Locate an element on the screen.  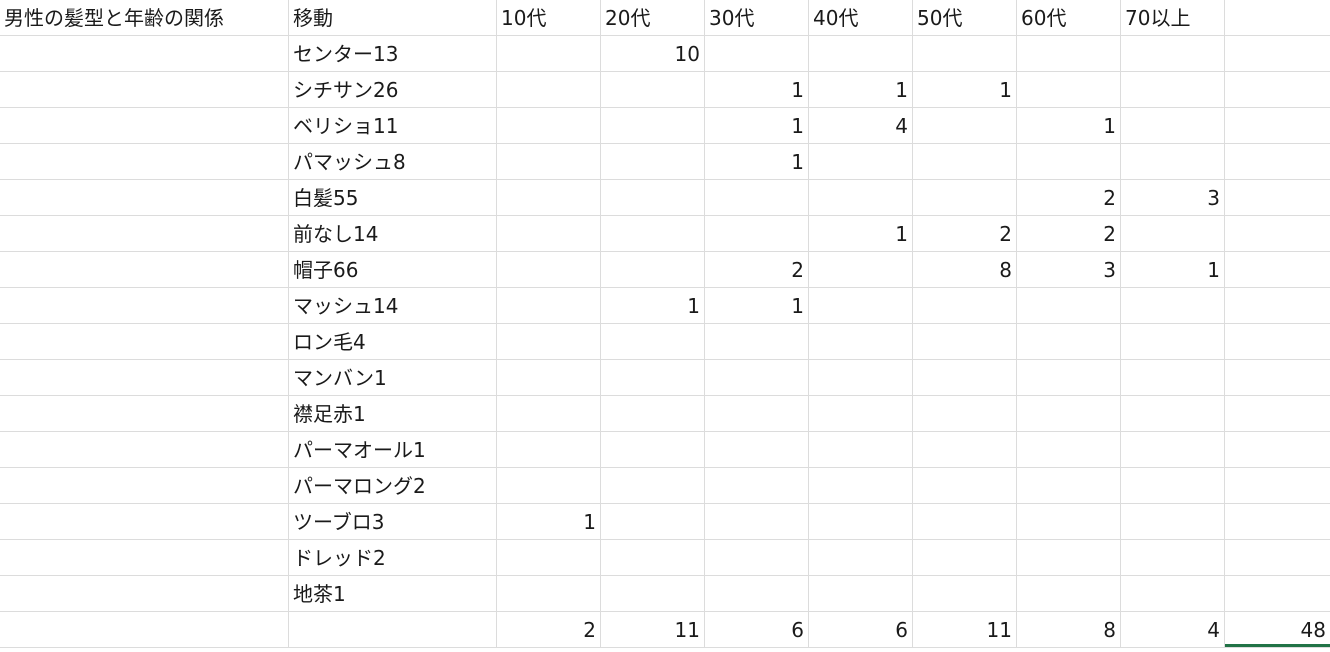
age-group-header-cell is located at coordinates (1277, 18).